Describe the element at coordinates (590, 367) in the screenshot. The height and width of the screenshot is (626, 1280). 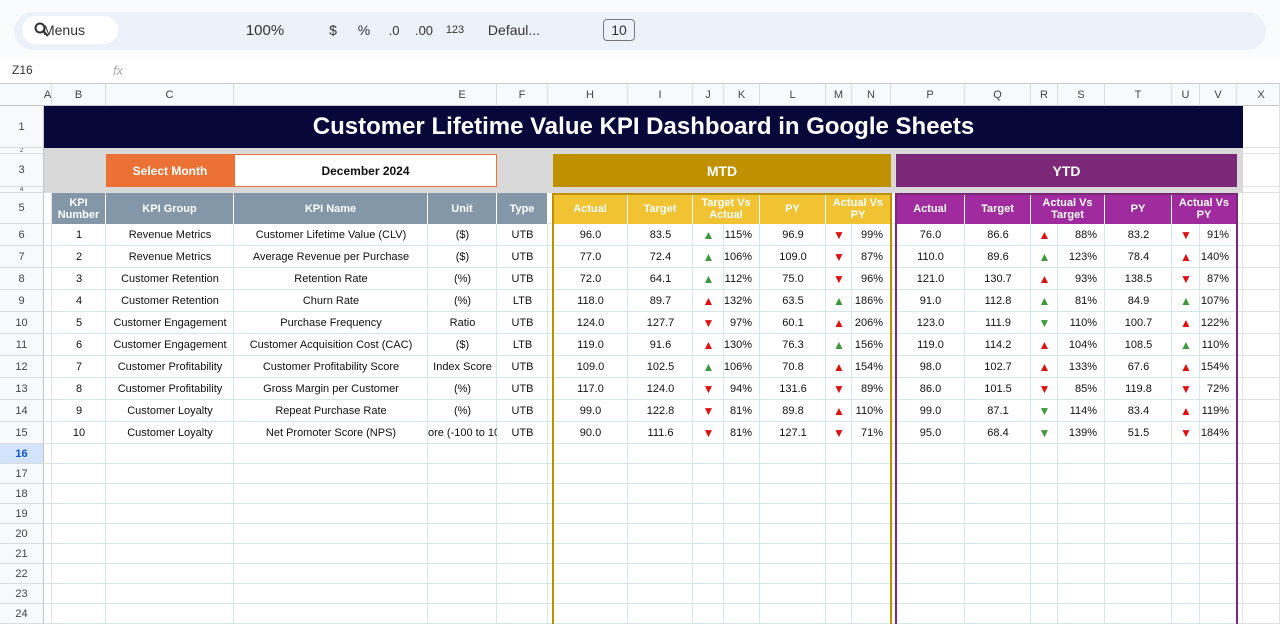
I see `mtd-actual: 109.0` at that location.